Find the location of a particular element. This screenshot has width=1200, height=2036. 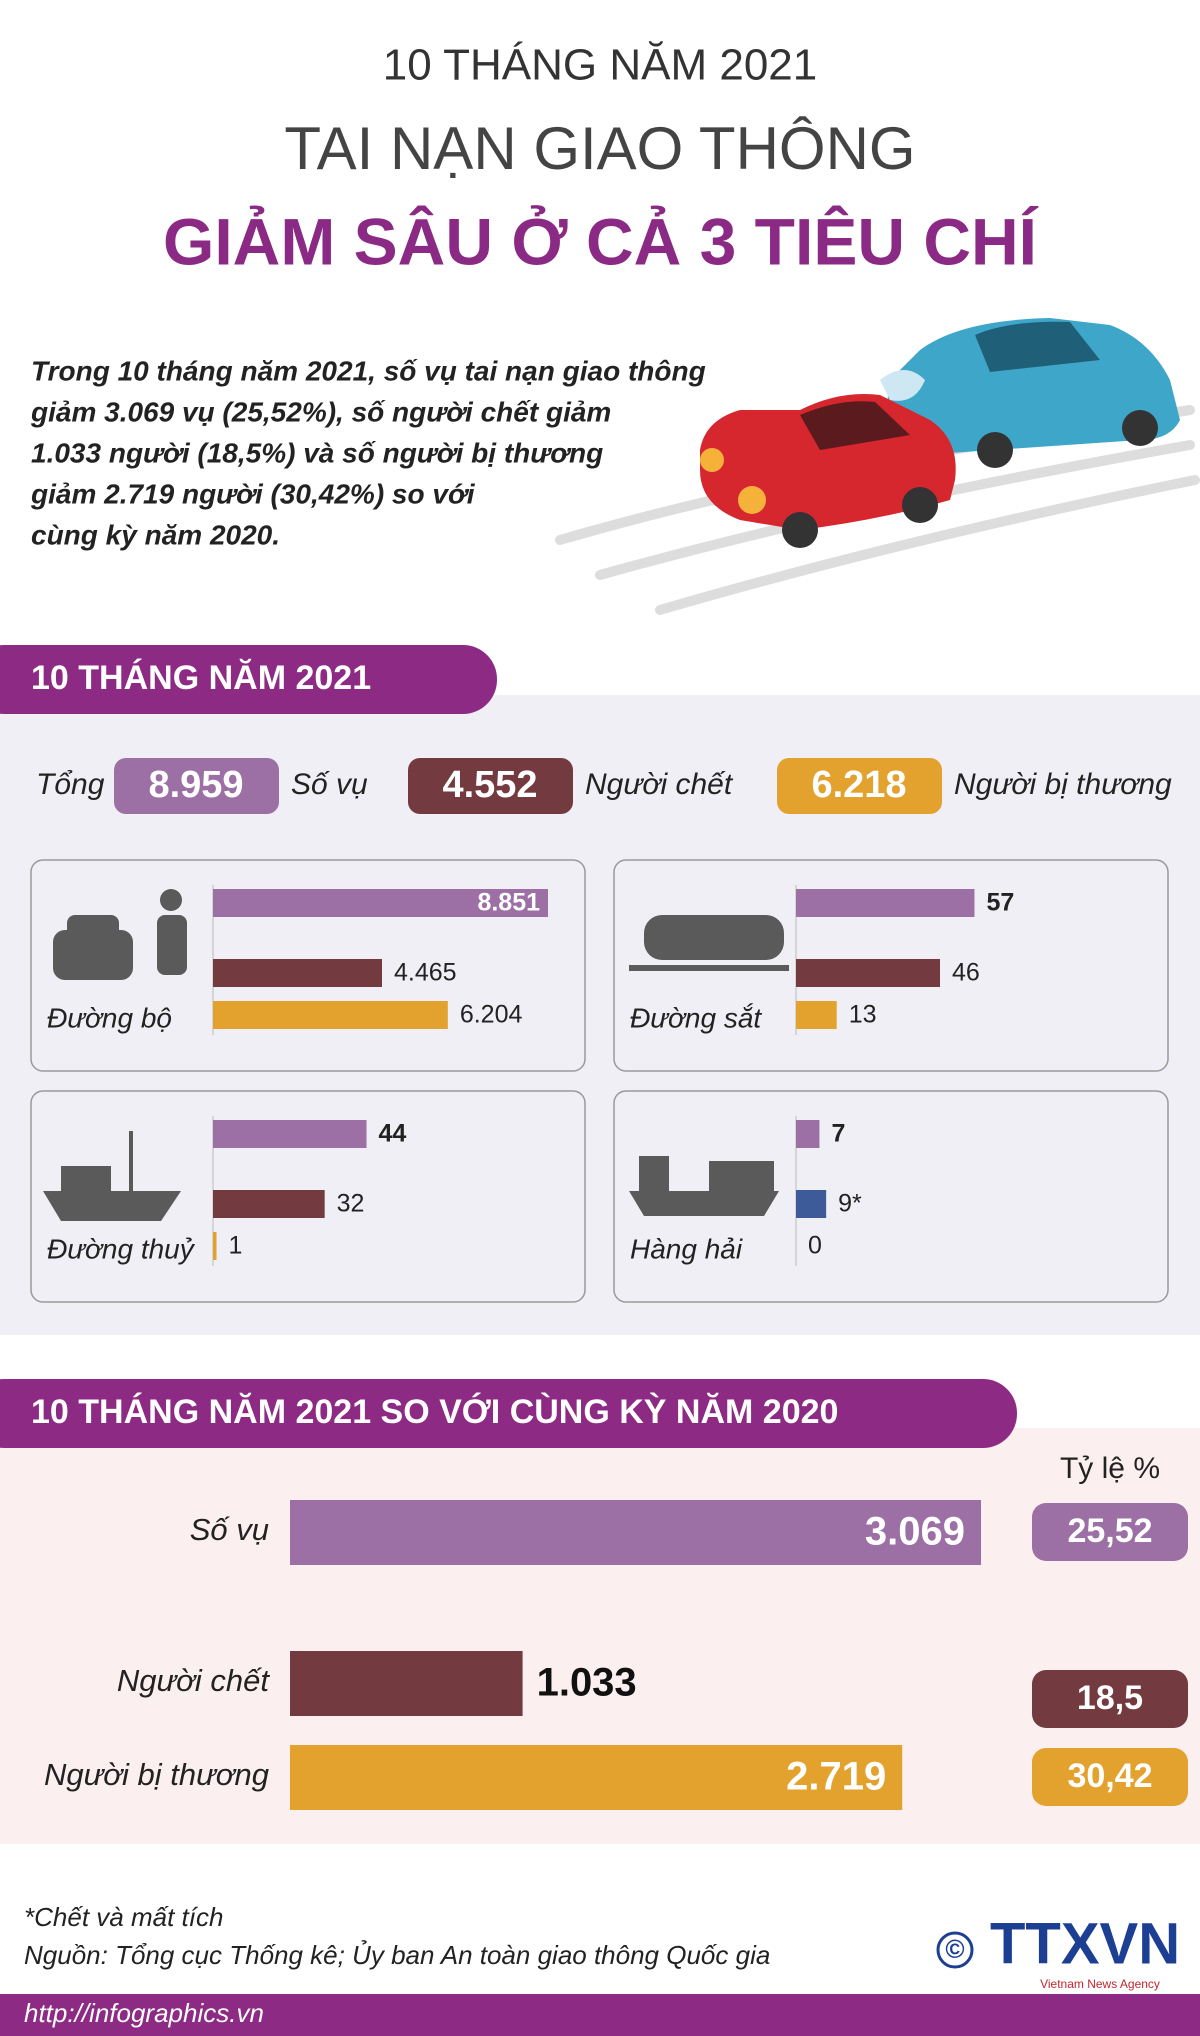

bar-label: 1 is located at coordinates (235, 1246).